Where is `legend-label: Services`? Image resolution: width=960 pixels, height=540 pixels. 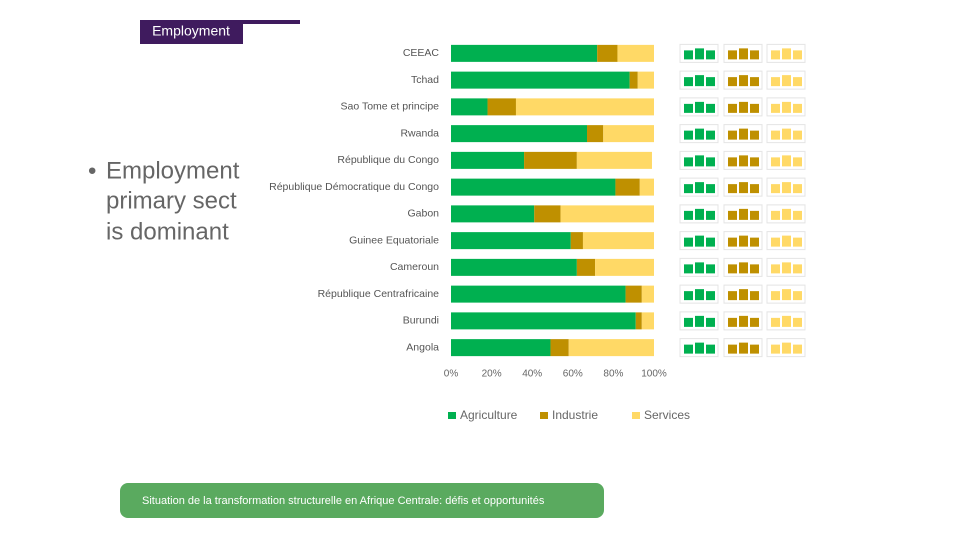
legend-label: Services is located at coordinates (667, 415).